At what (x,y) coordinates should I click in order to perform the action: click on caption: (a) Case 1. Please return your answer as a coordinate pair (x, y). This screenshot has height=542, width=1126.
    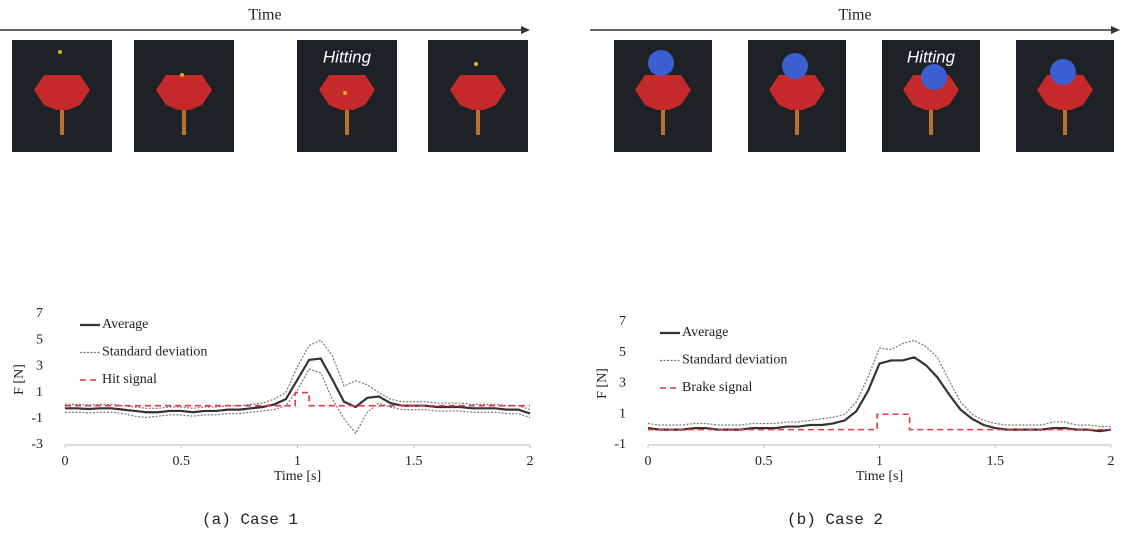
    Looking at the image, I should click on (250, 520).